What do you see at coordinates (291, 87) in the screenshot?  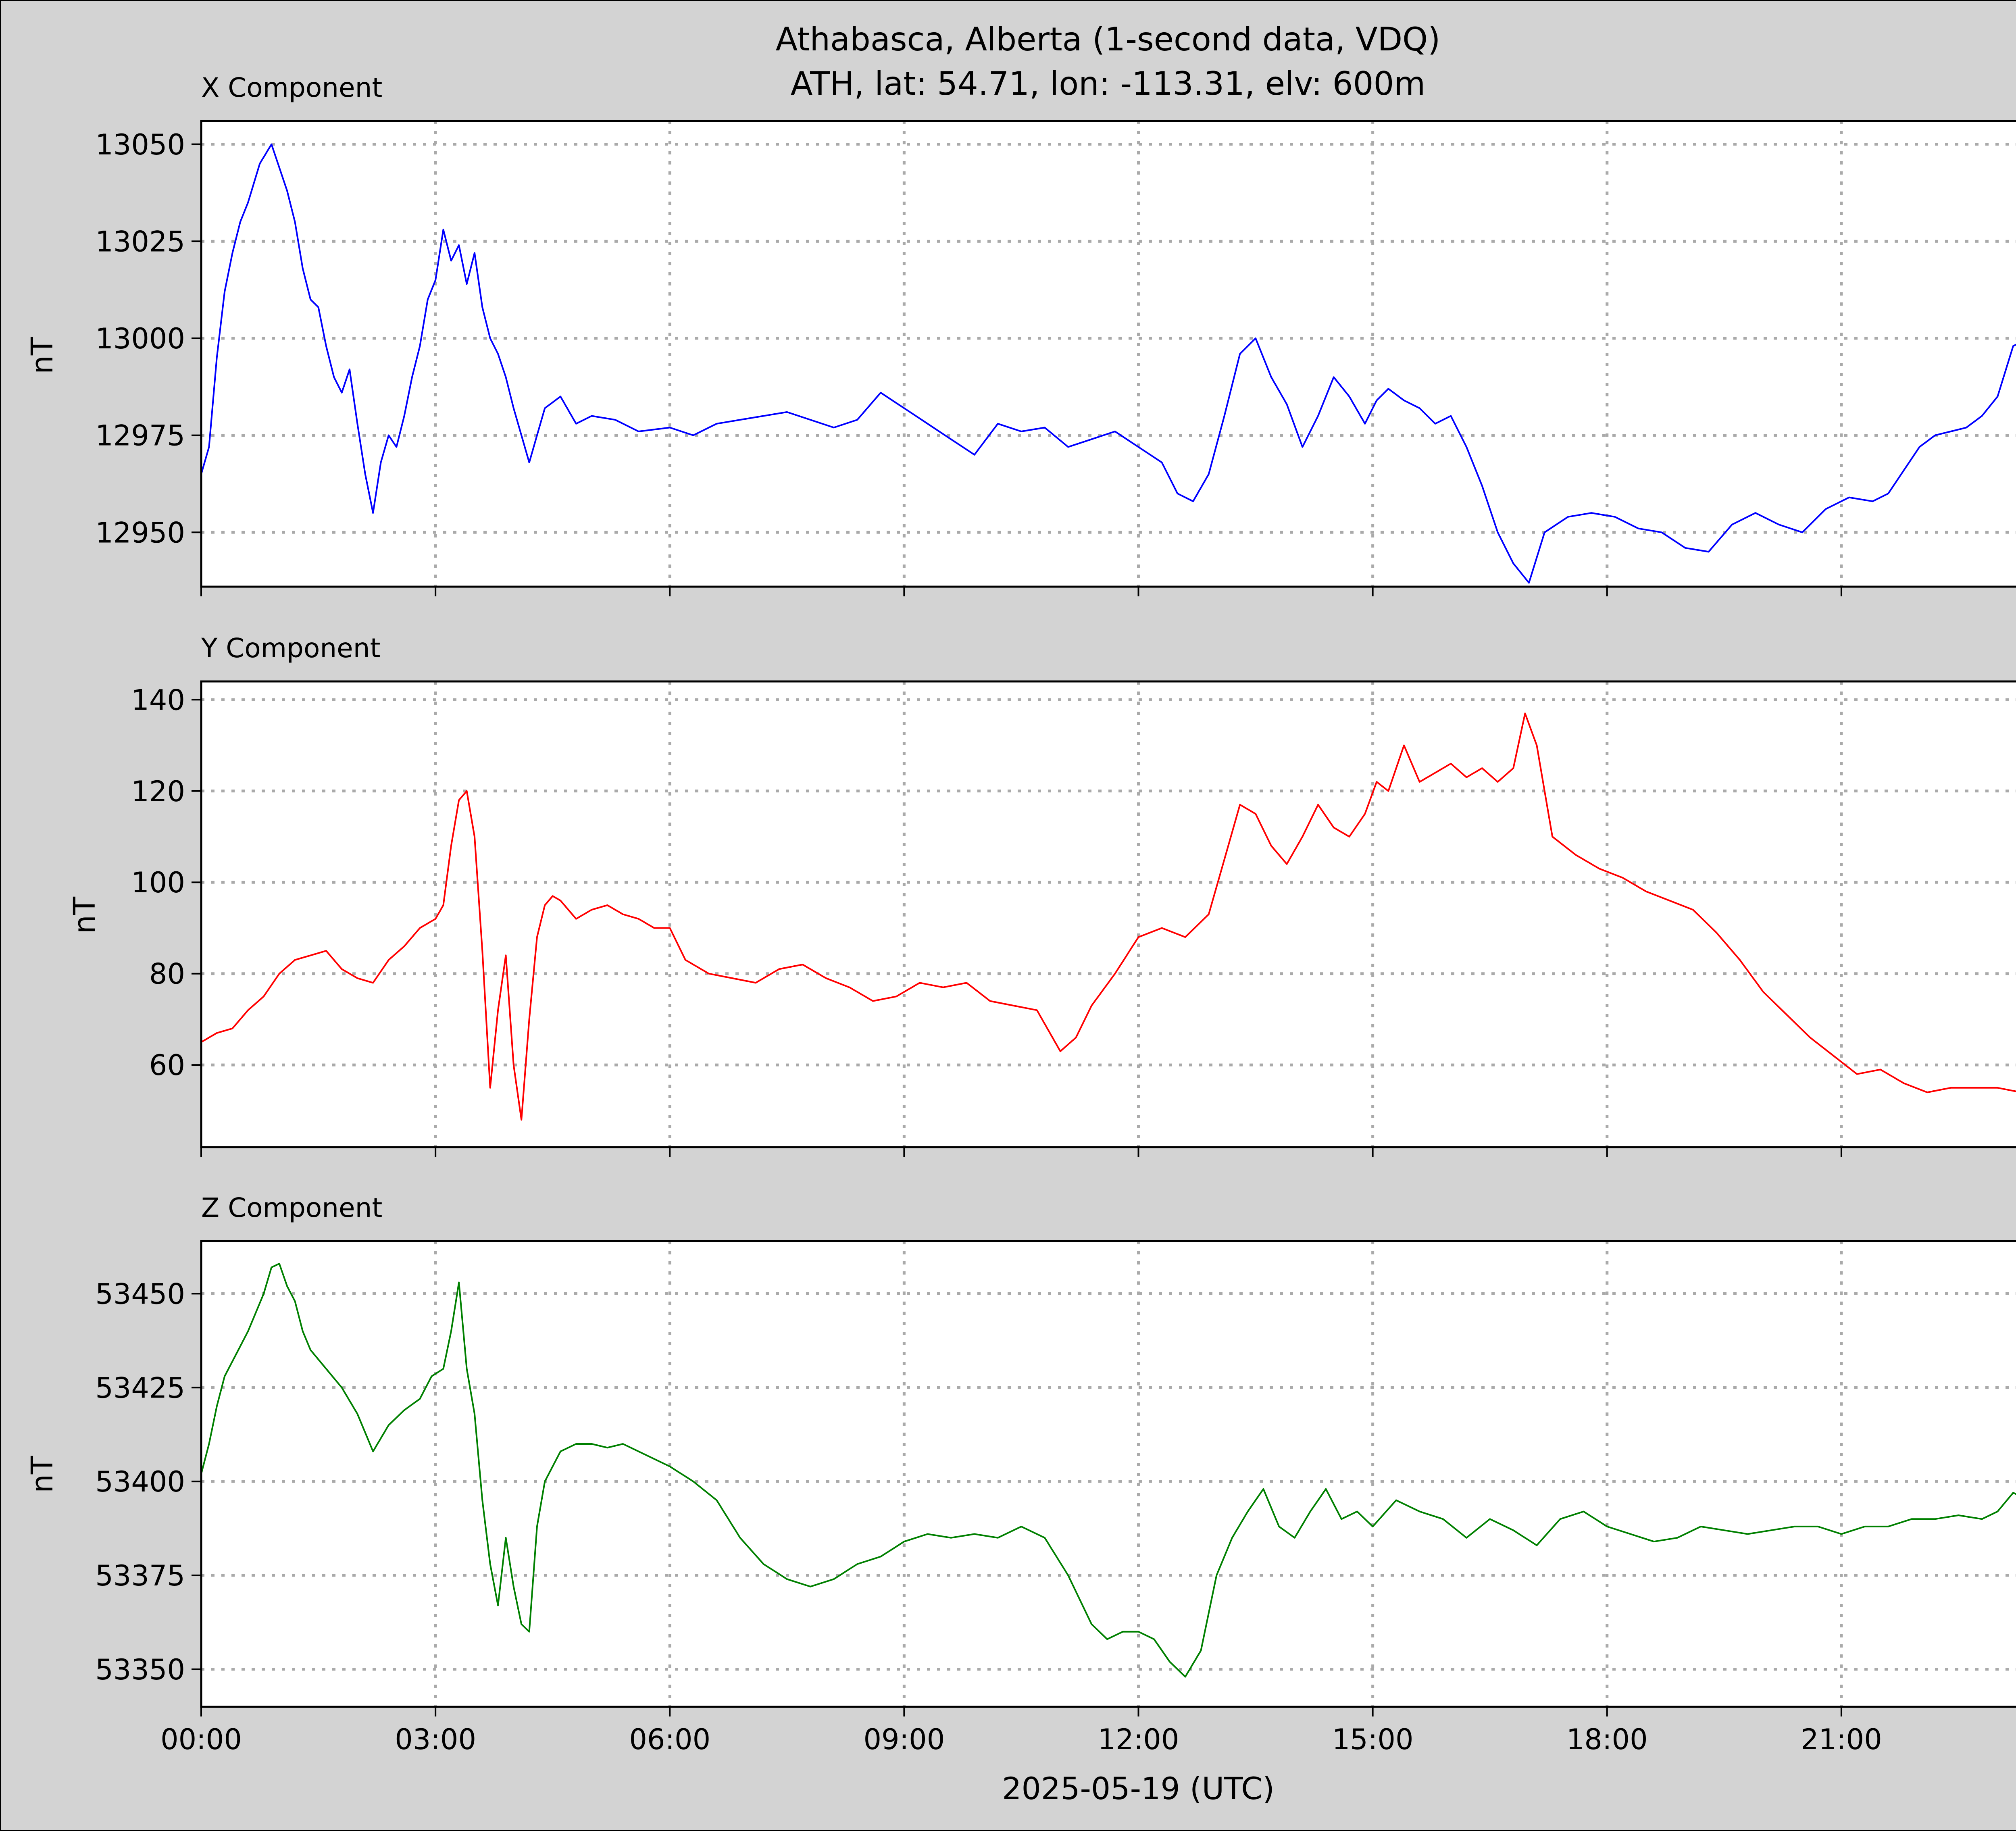 I see `panel-x-title: X Component` at bounding box center [291, 87].